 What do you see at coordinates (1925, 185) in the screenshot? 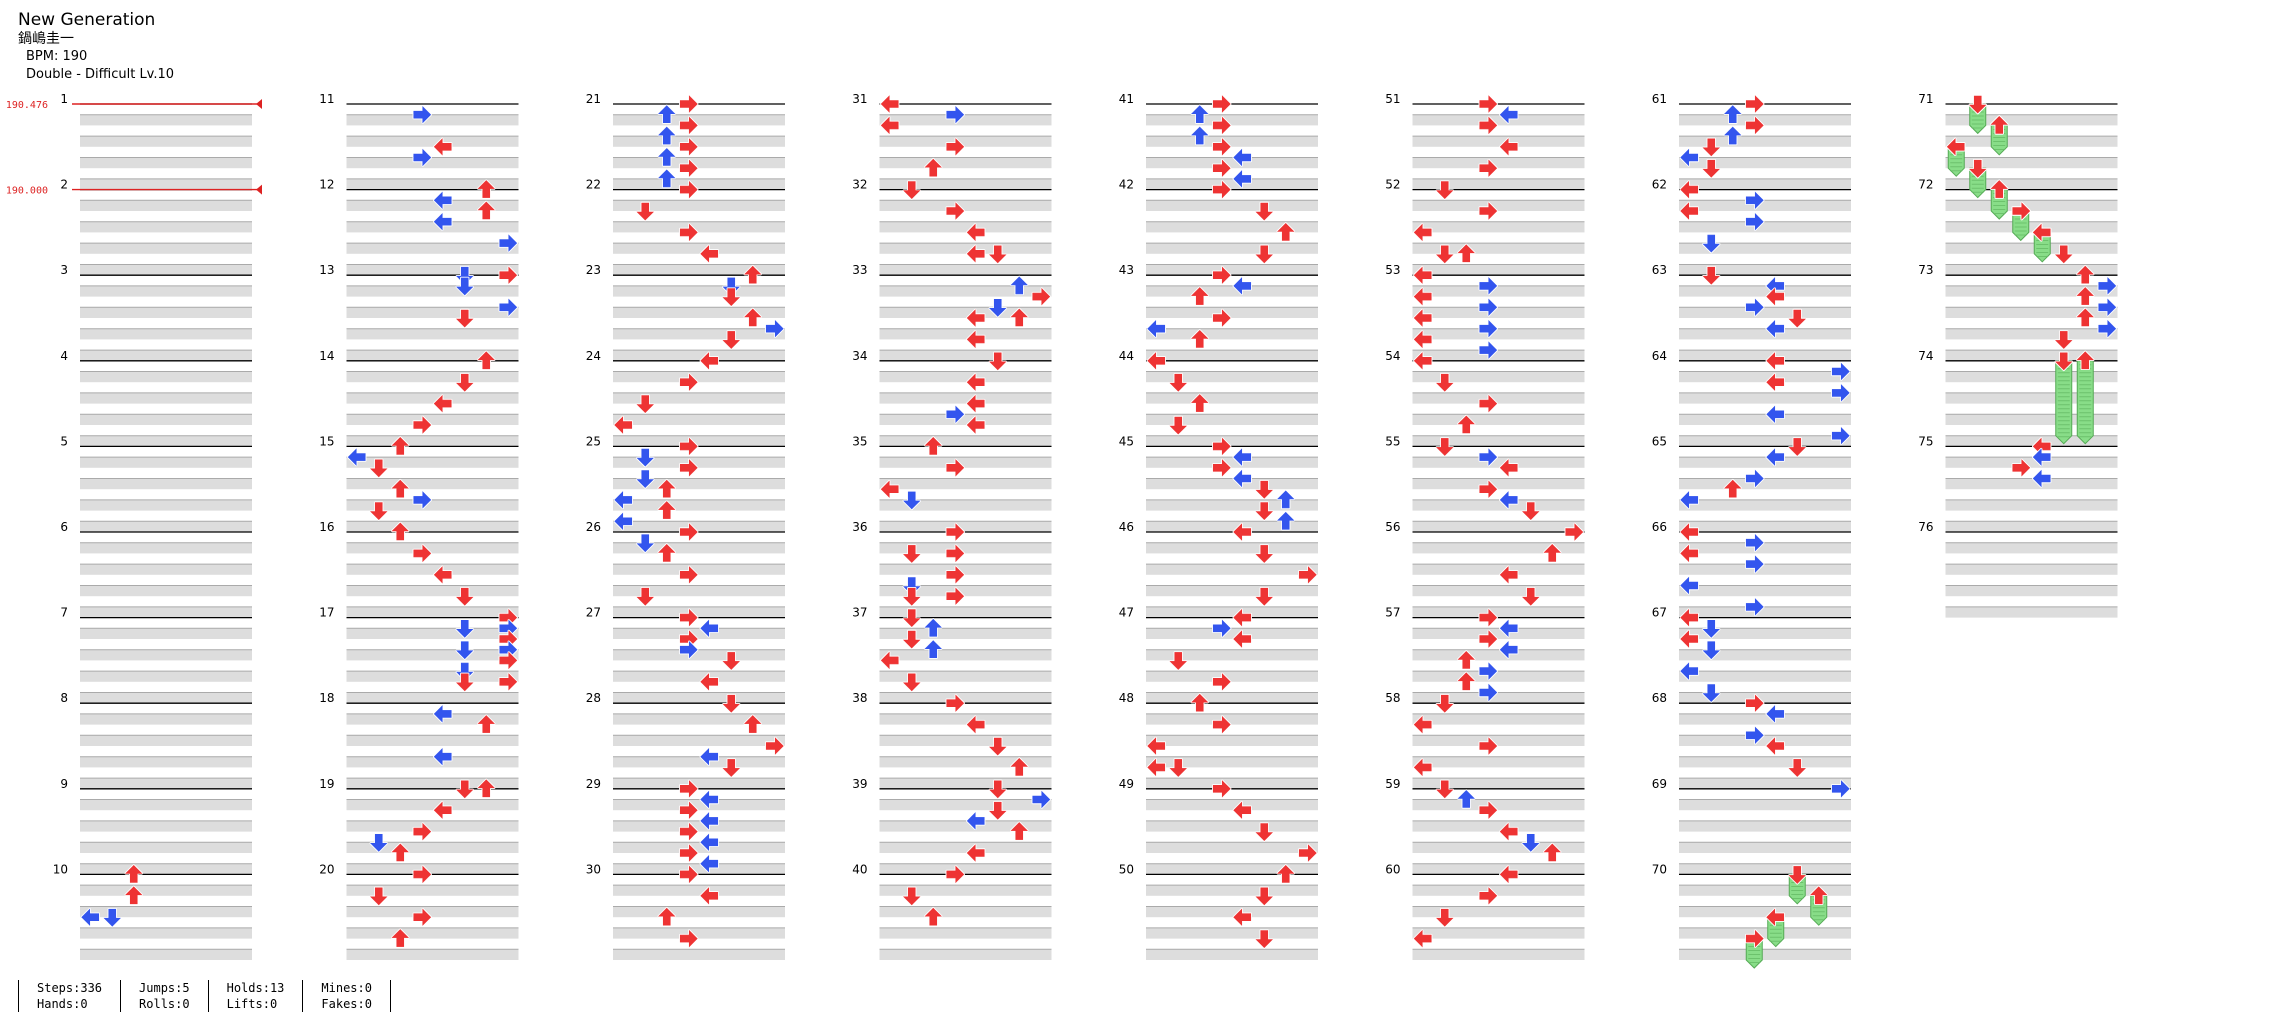
I see `measure-number: 72` at bounding box center [1925, 185].